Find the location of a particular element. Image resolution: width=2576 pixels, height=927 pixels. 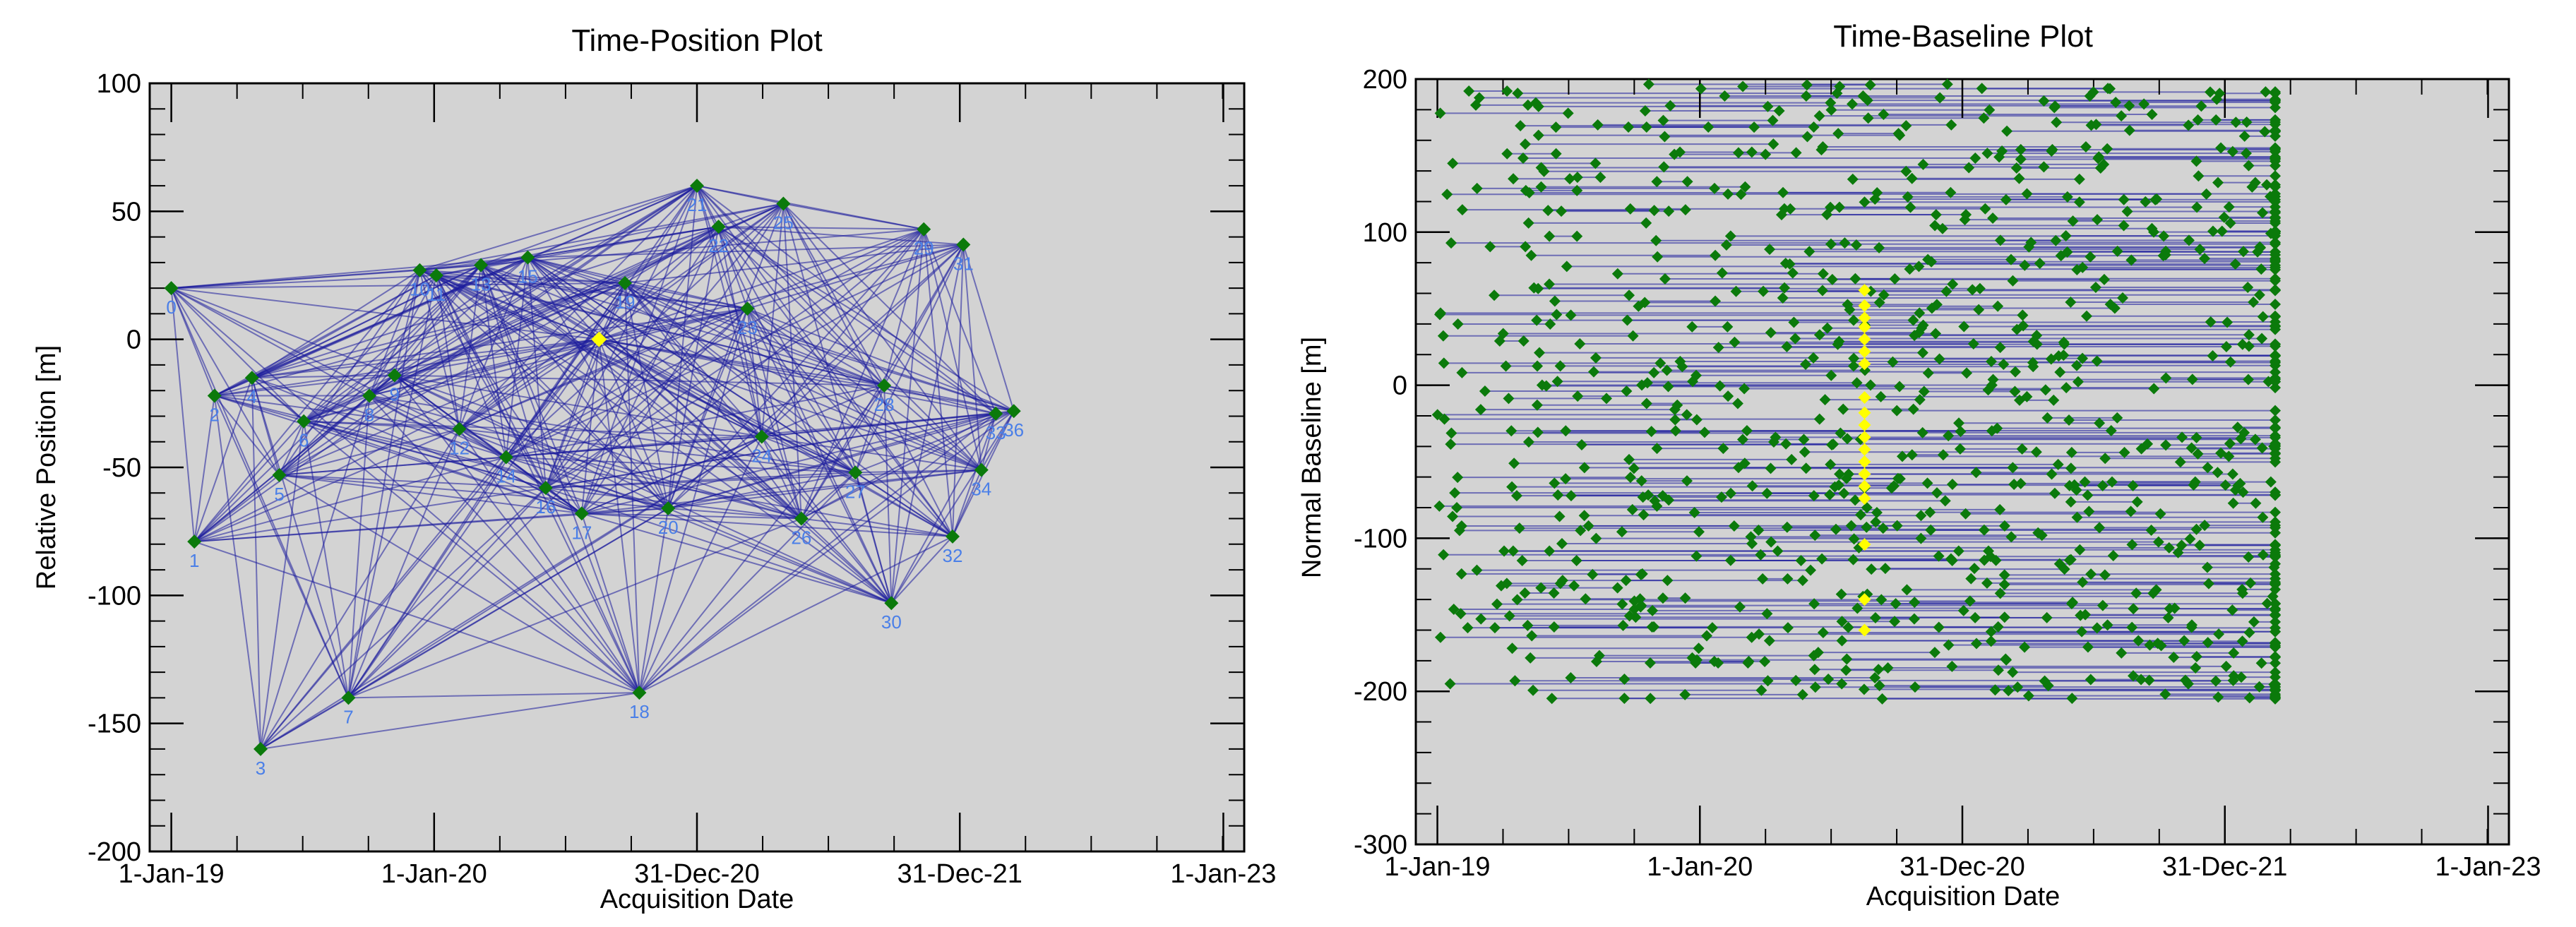

left-x-axis-label: Acquisition Date is located at coordinates (697, 899).